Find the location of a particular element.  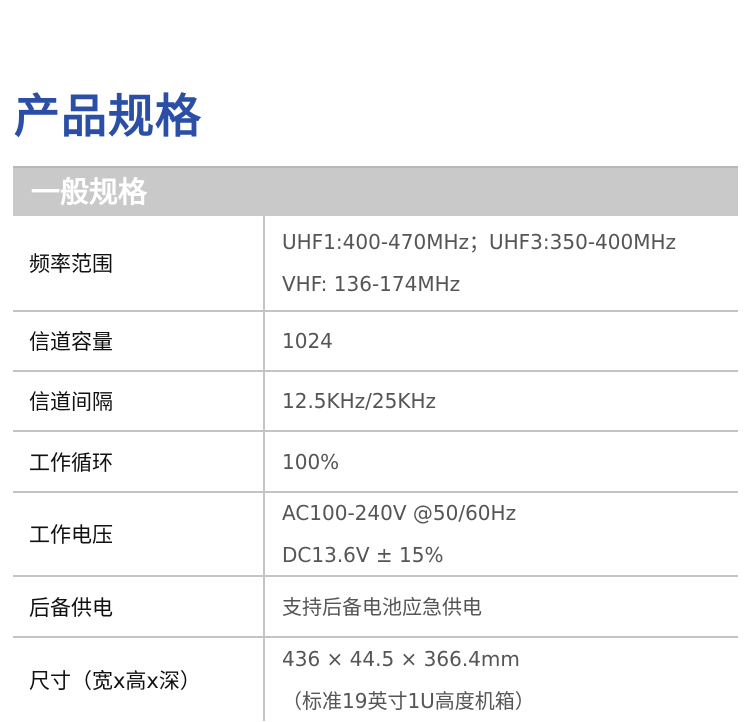

spec-label: 工作电压 is located at coordinates (139, 534).